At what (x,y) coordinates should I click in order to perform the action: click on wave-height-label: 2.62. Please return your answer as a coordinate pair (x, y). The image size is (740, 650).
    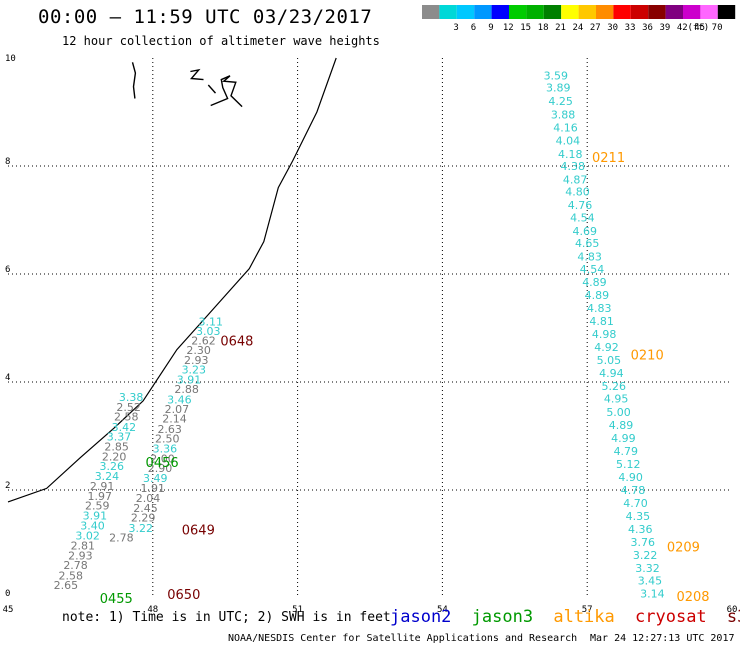
    Looking at the image, I should click on (203, 340).